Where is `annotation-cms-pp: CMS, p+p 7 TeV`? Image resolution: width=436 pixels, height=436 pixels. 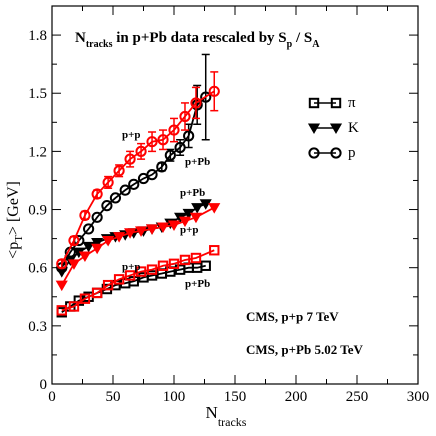 annotation-cms-pp: CMS, p+p 7 TeV is located at coordinates (292, 316).